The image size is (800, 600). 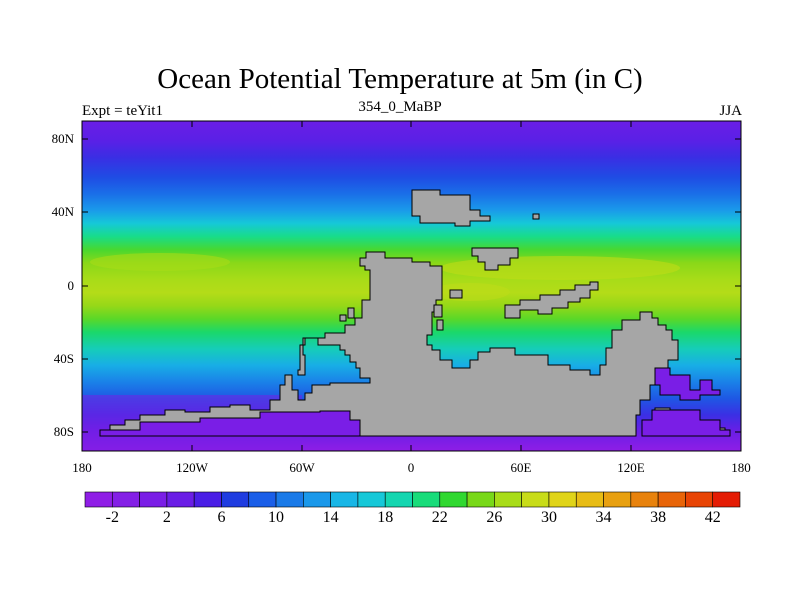 What do you see at coordinates (551, 300) in the screenshot?
I see `land-eastern-arc` at bounding box center [551, 300].